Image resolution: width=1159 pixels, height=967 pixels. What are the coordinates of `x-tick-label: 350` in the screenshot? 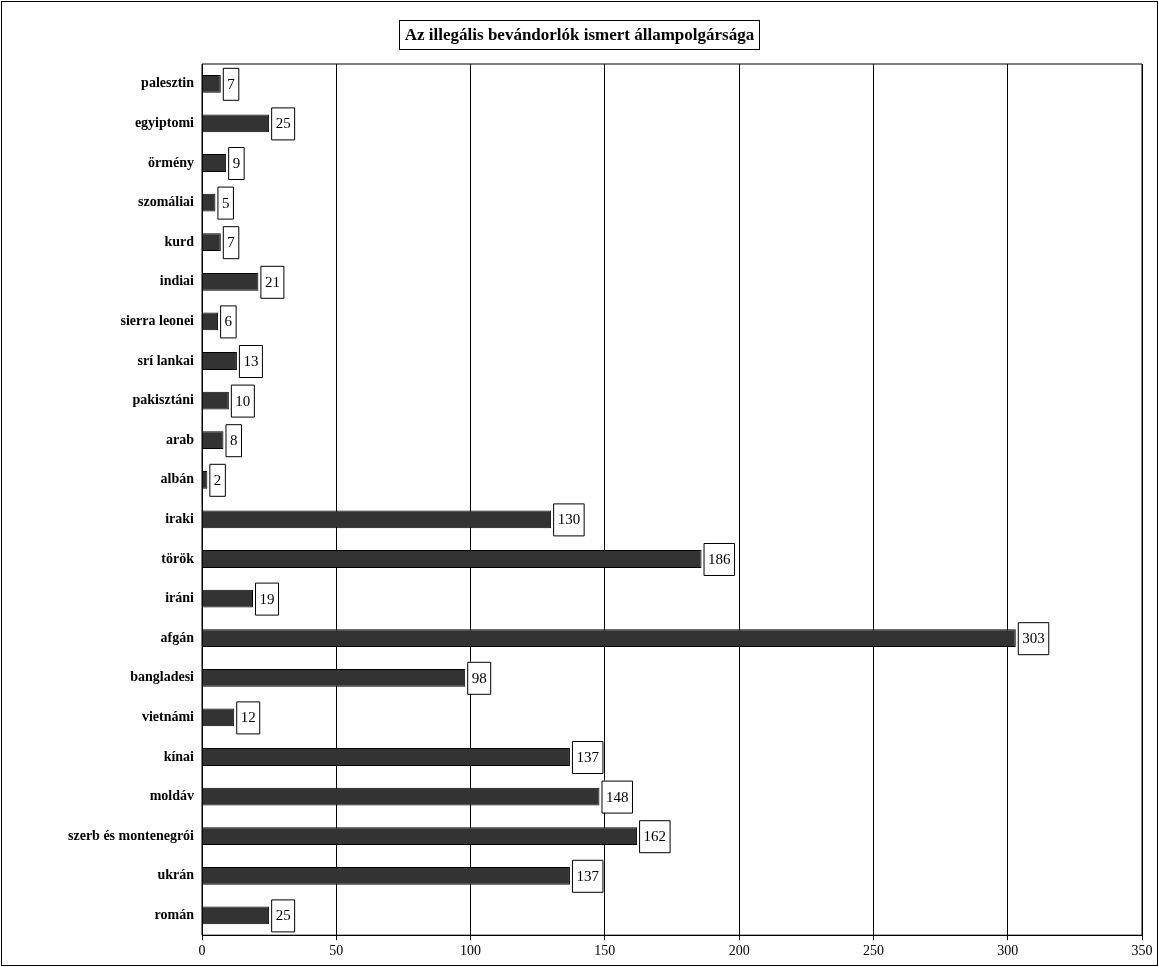 It's located at (1142, 951).